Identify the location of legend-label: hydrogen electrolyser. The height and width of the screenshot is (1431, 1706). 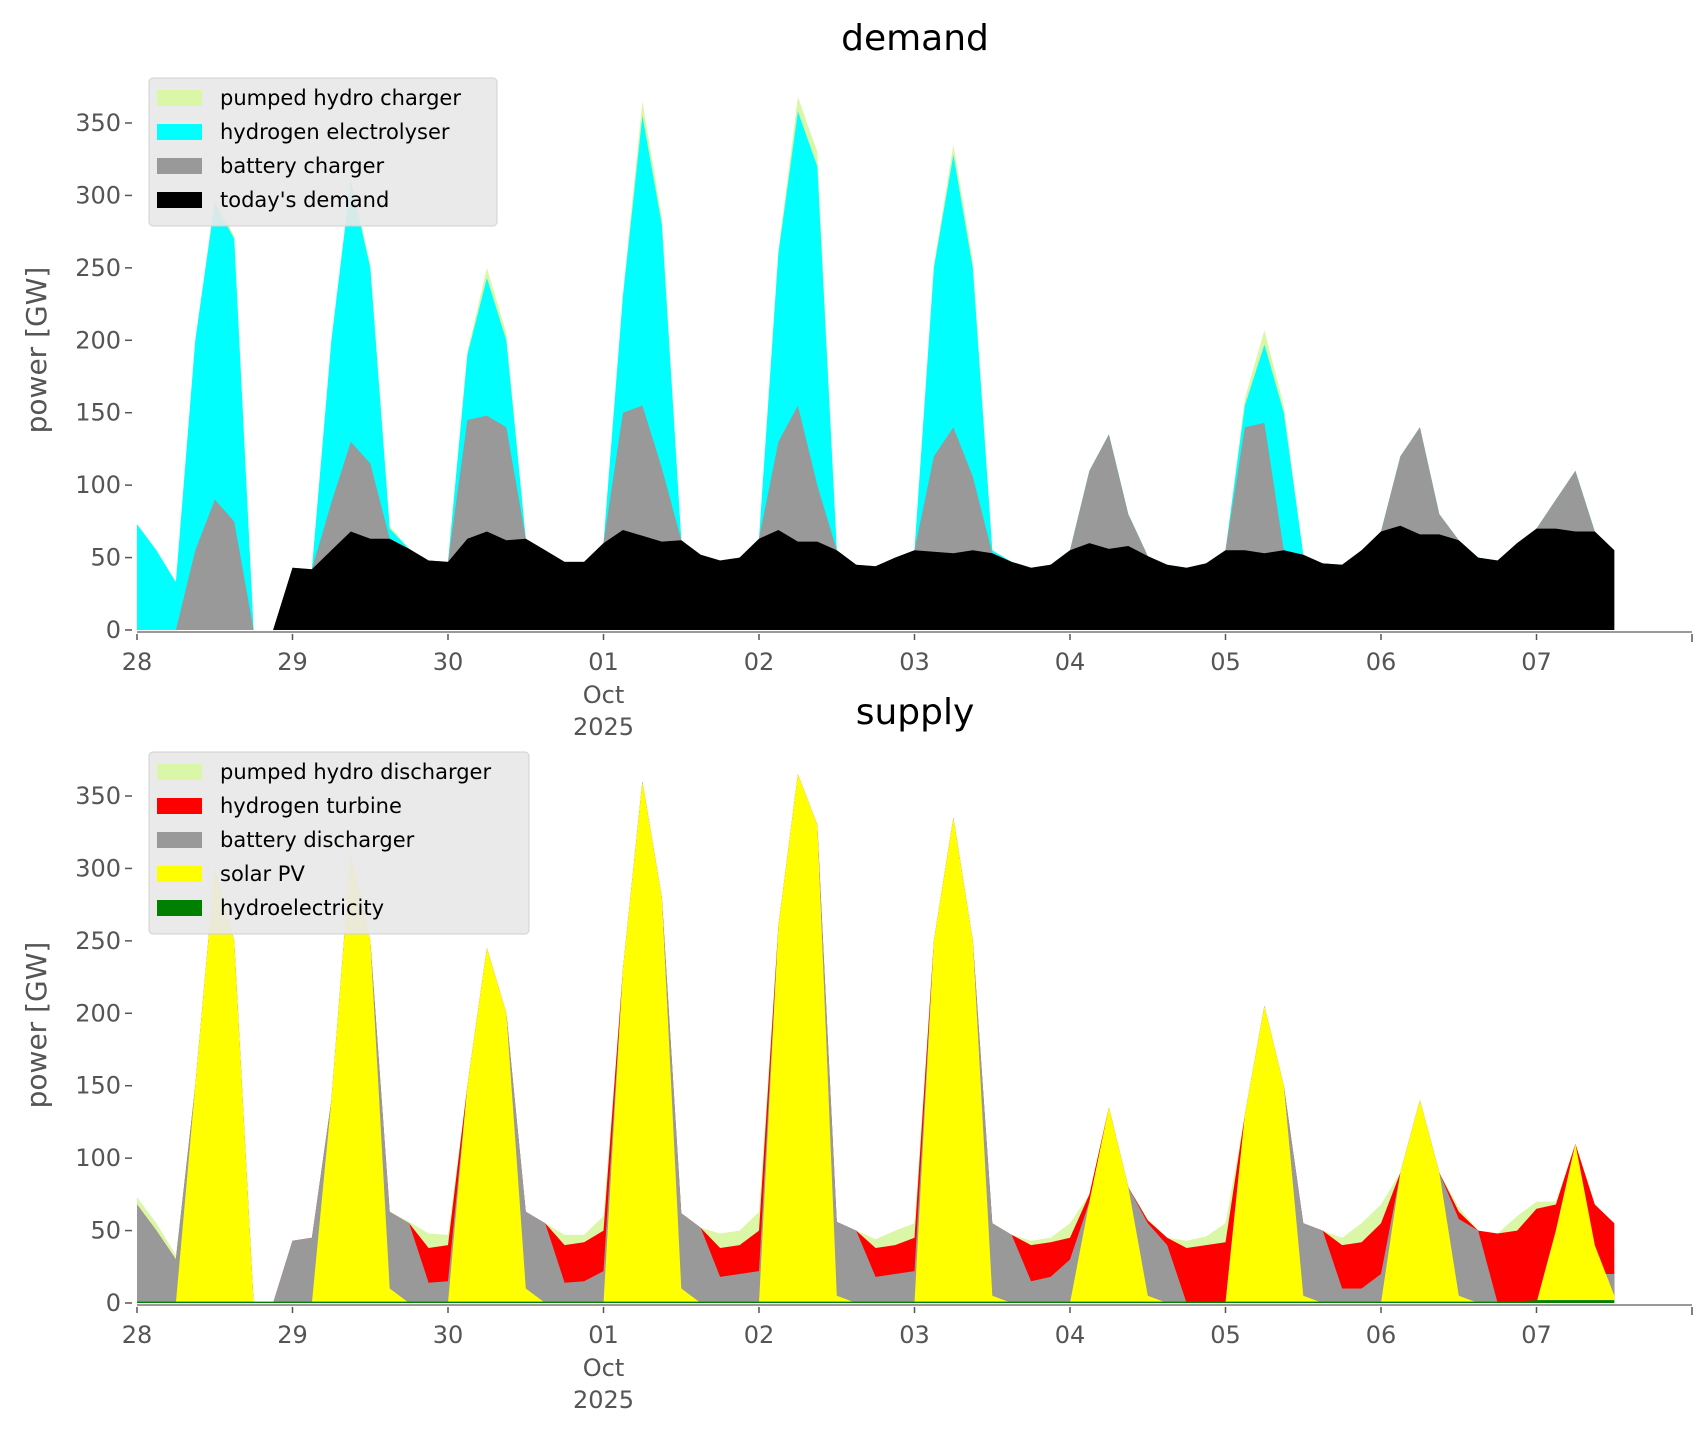
(335, 132).